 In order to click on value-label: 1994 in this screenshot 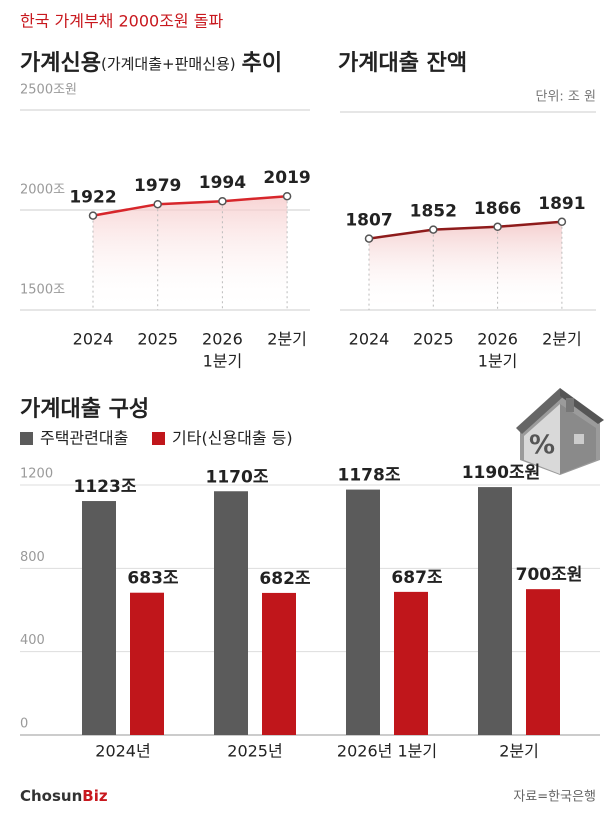, I will do `click(222, 183)`.